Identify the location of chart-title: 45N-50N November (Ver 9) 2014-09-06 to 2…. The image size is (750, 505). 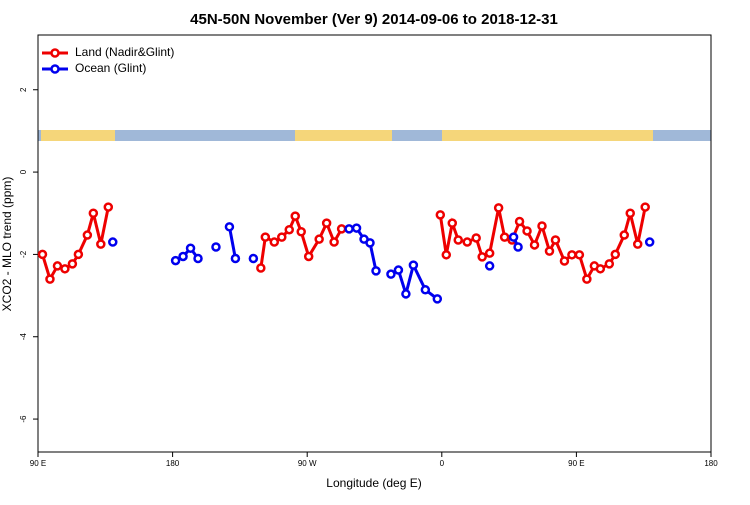
(374, 19).